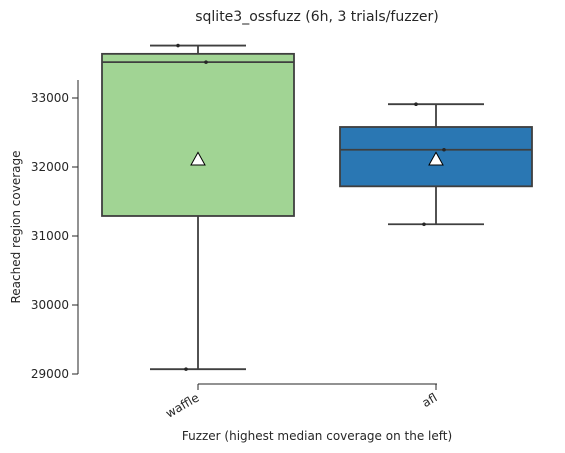  I want to click on box-body, so click(198, 134).